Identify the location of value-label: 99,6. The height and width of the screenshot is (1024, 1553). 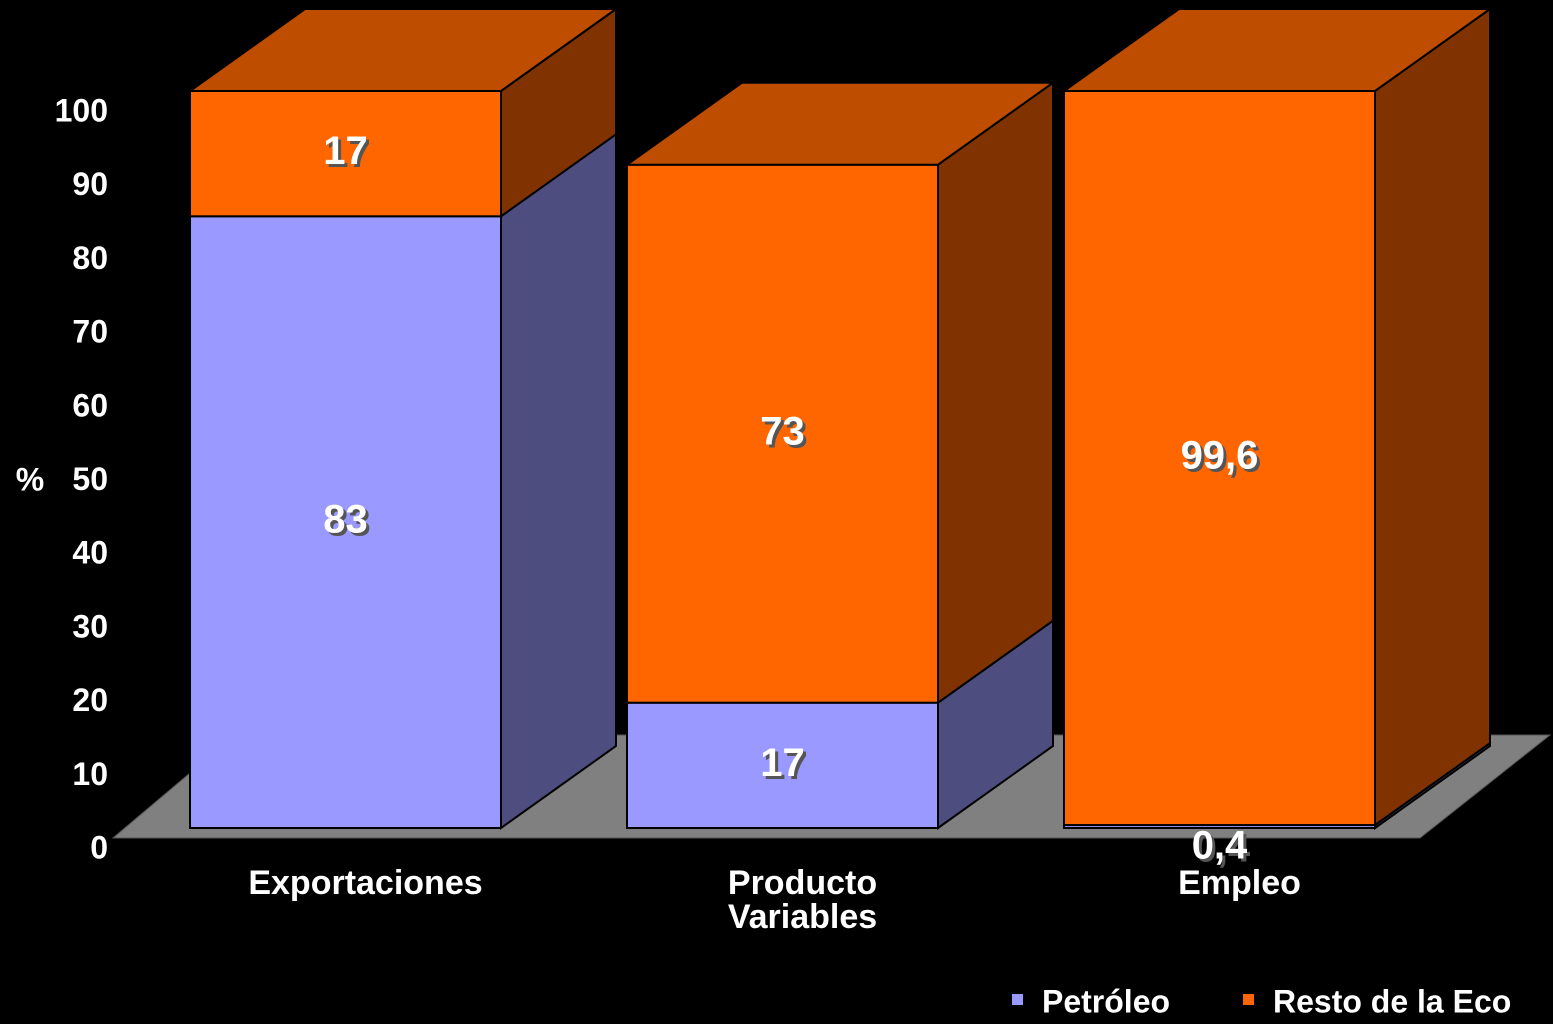
(1220, 456).